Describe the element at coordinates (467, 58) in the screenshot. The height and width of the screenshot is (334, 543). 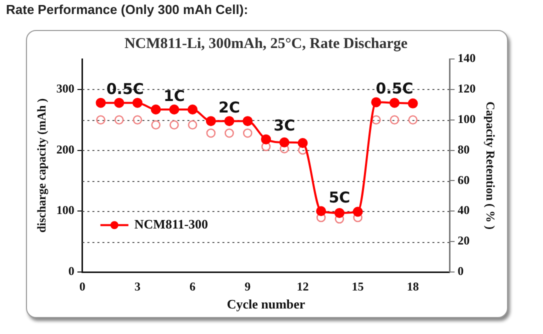
I see `y2-tick-label: 140` at that location.